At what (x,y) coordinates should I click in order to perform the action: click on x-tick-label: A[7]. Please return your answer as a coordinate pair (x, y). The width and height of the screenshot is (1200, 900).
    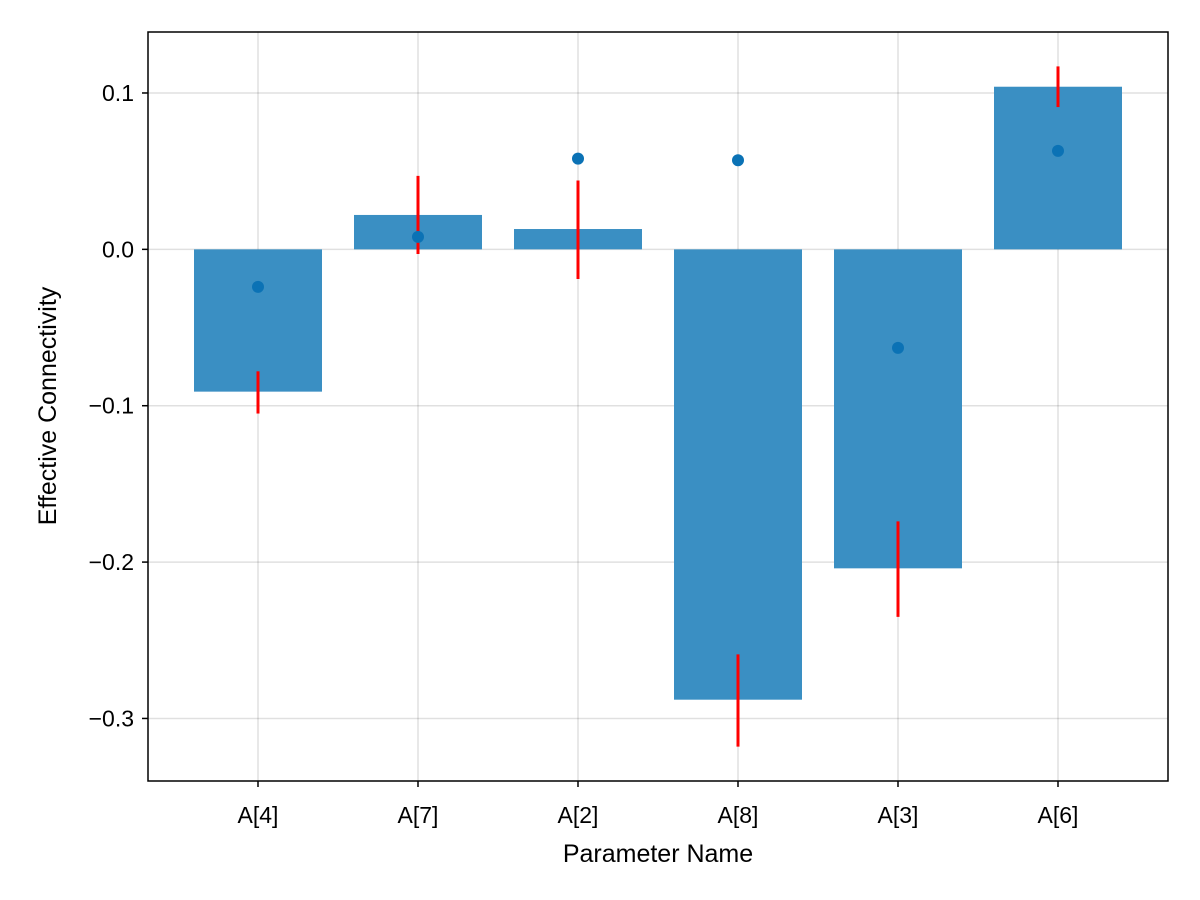
    Looking at the image, I should click on (418, 815).